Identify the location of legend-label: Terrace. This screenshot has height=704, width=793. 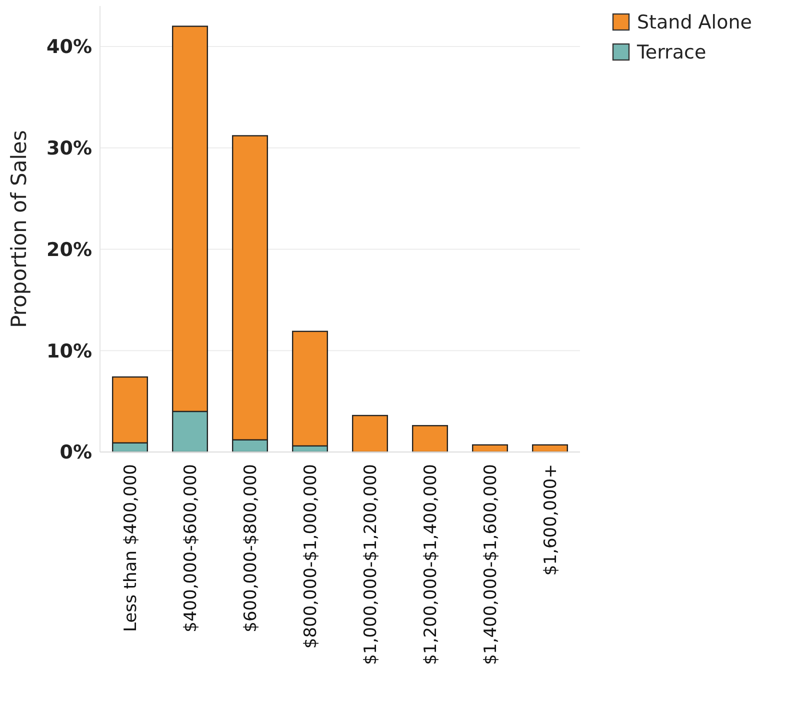
(671, 53).